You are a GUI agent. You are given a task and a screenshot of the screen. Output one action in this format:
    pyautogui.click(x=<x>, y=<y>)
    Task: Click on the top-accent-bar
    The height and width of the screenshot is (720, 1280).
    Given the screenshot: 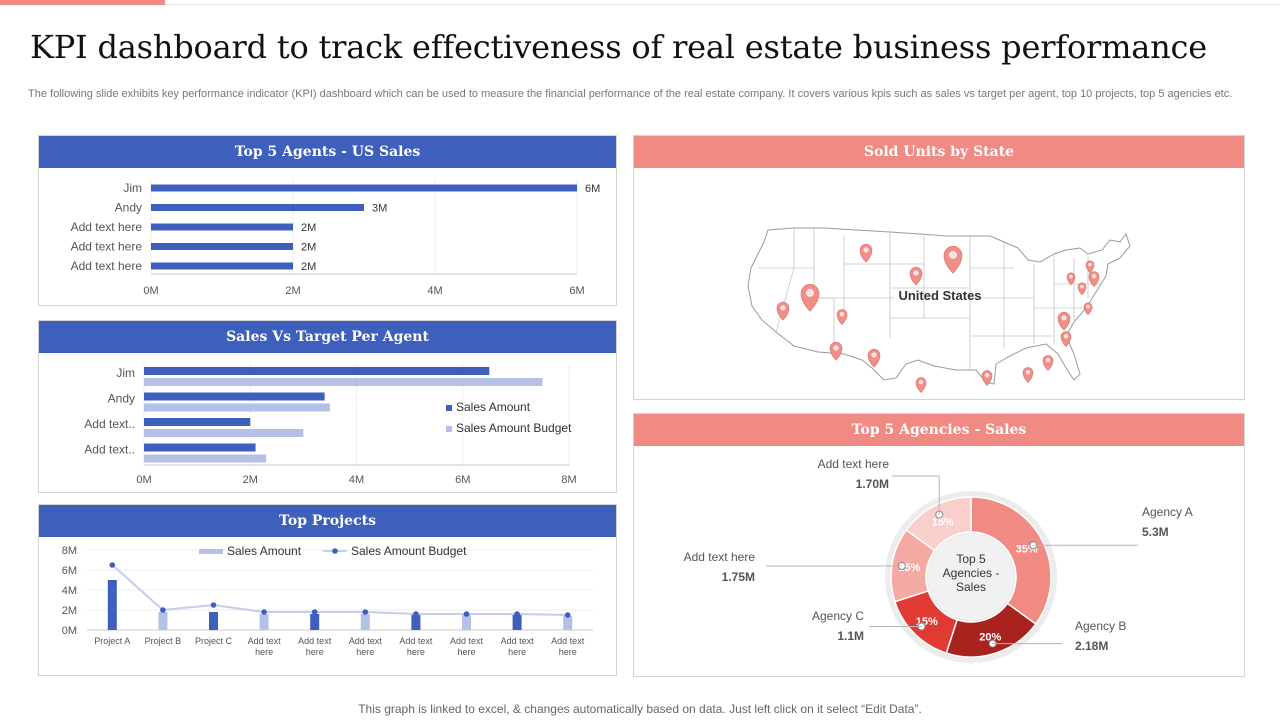 What is the action you would take?
    pyautogui.click(x=82, y=2)
    